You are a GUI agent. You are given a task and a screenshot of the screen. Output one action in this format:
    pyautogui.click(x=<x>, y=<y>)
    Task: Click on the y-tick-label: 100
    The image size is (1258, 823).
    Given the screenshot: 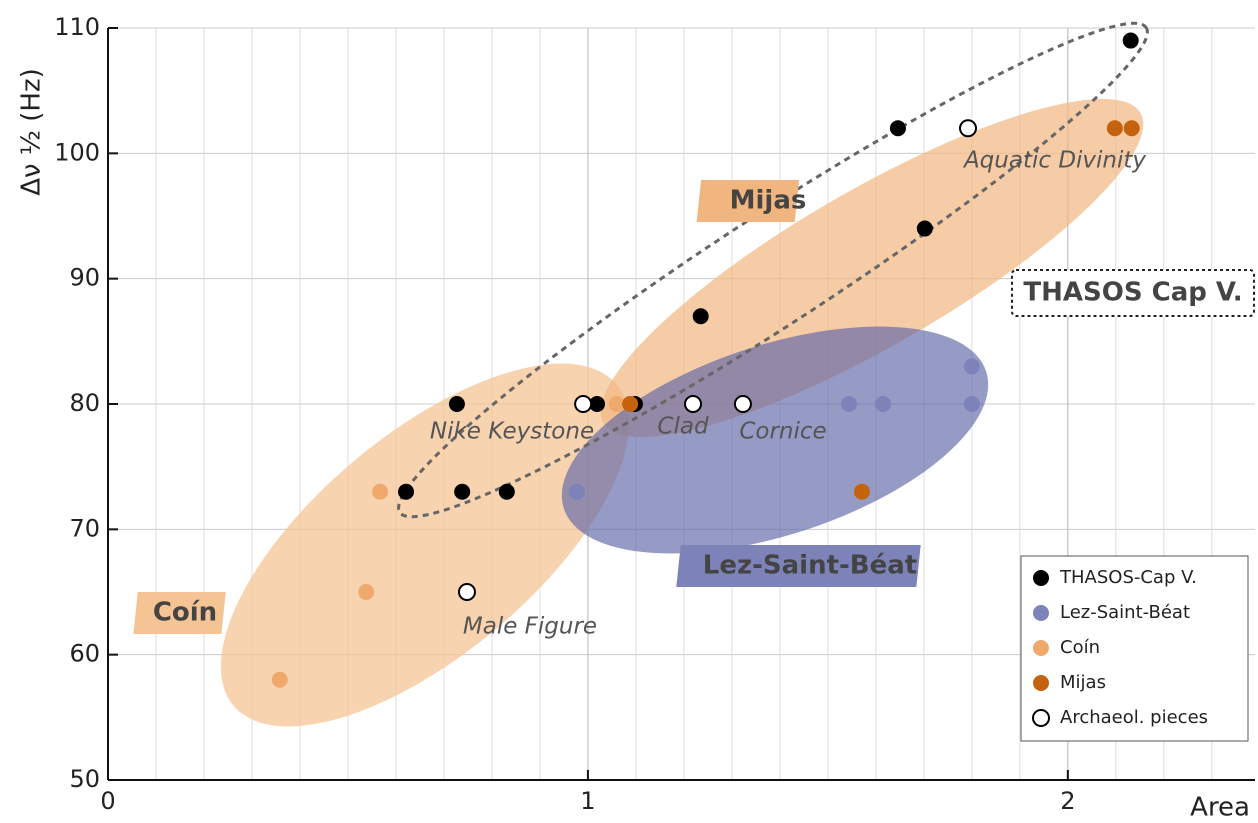 What is the action you would take?
    pyautogui.click(x=77, y=152)
    